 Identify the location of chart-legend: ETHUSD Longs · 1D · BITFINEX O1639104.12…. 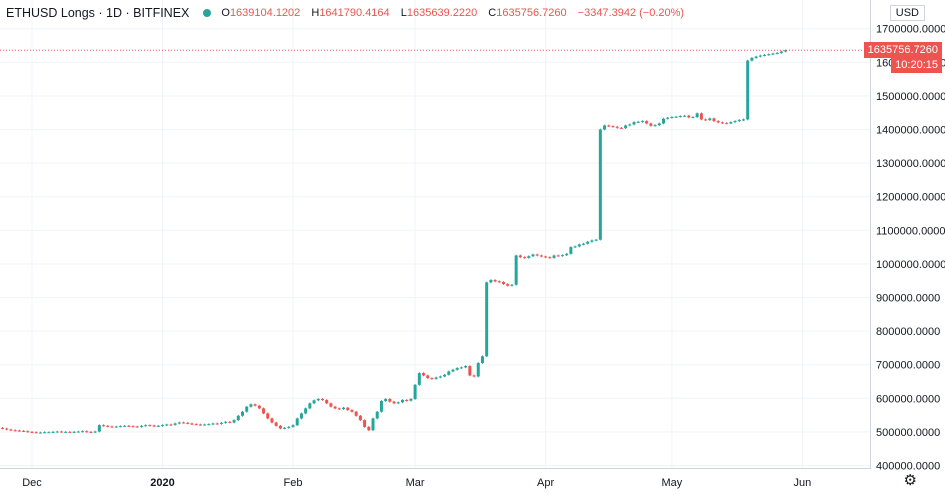
(347, 13).